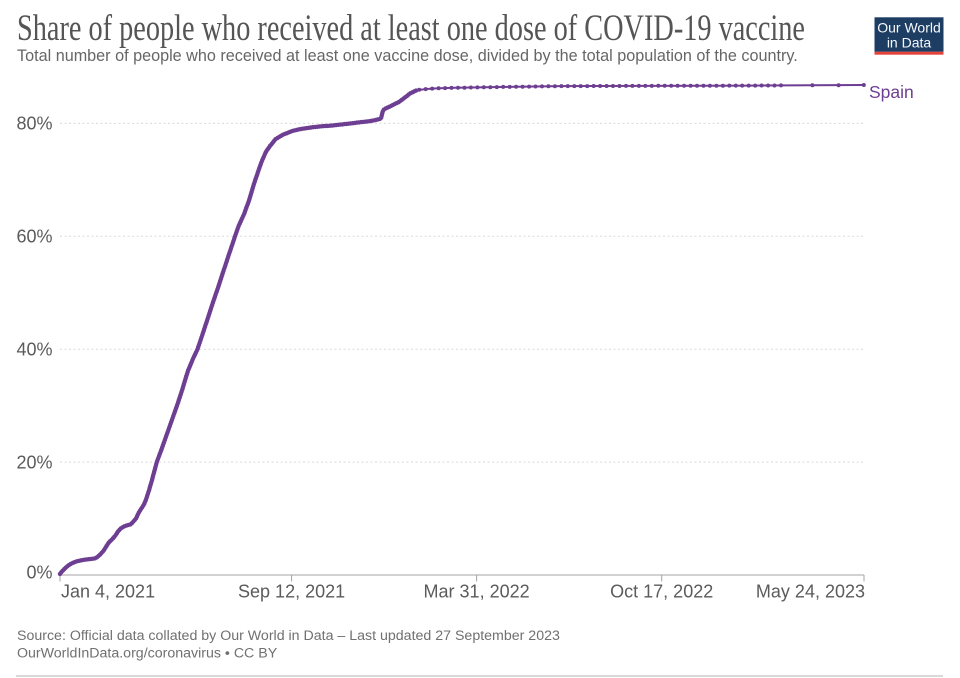 This screenshot has width=960, height=678. I want to click on svg-text: Jan 4, 2021, so click(108, 592).